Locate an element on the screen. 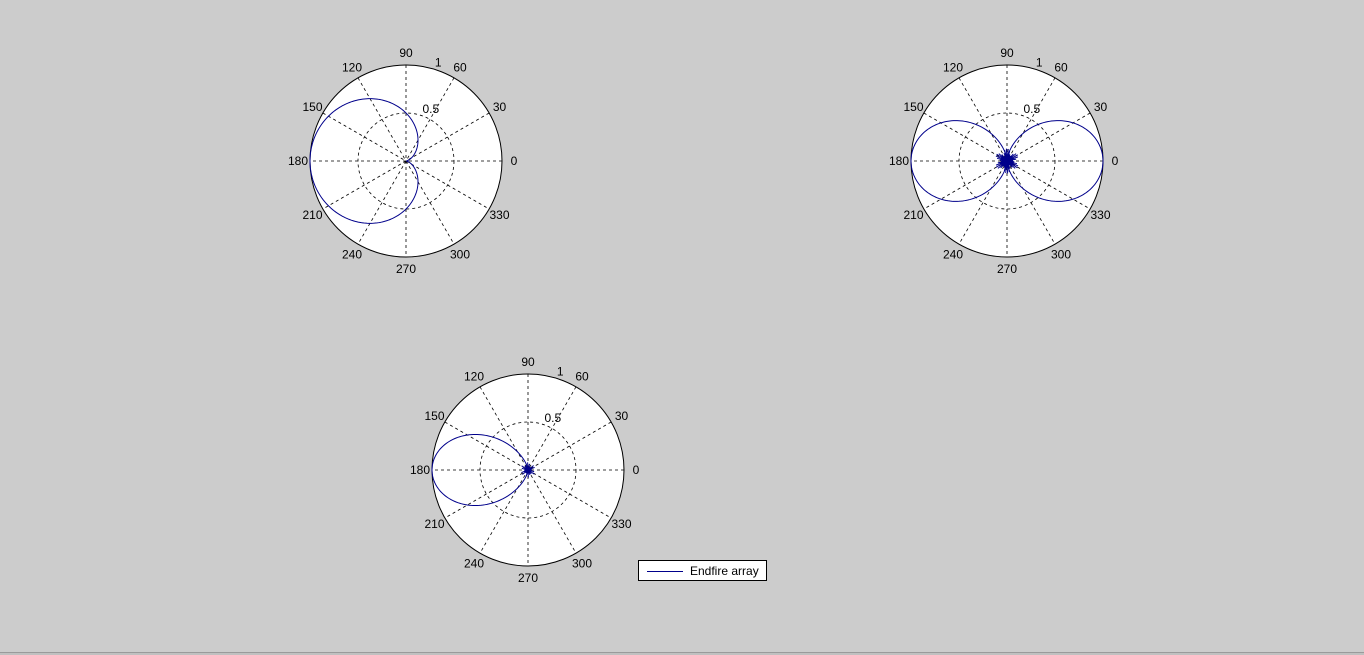  legend-line-swatch is located at coordinates (665, 571).